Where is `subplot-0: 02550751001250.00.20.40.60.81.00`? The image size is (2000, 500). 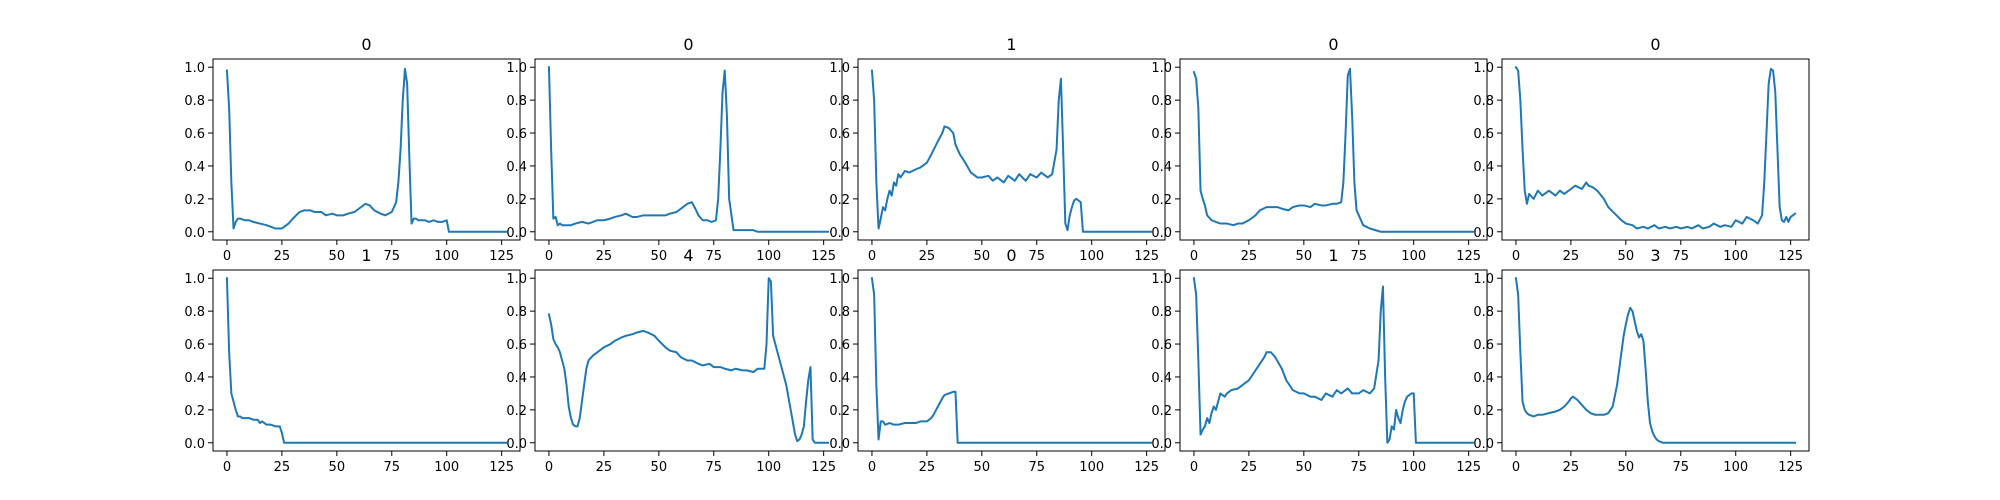
subplot-0: 02550751001250.00.20.40.60.81.00 is located at coordinates (352, 149).